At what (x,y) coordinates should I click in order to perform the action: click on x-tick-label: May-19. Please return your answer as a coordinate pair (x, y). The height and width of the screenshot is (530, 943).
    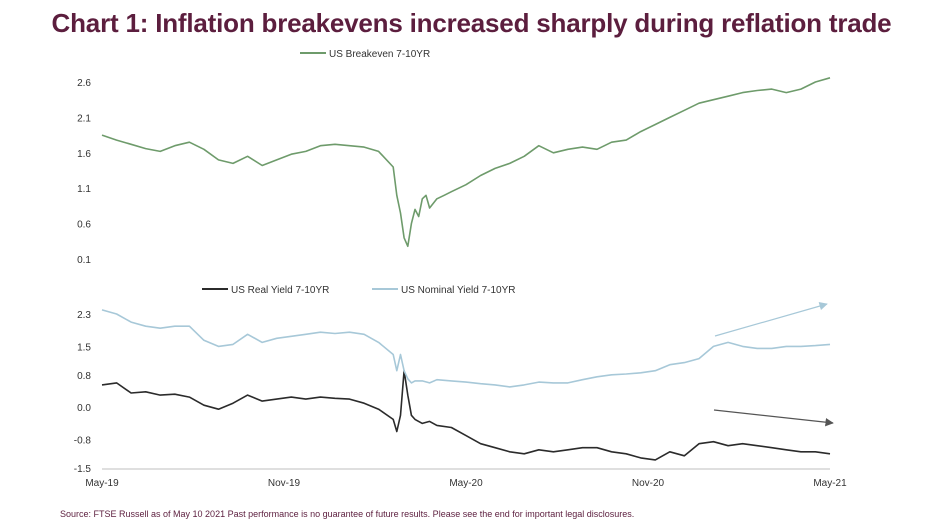
    Looking at the image, I should click on (102, 483).